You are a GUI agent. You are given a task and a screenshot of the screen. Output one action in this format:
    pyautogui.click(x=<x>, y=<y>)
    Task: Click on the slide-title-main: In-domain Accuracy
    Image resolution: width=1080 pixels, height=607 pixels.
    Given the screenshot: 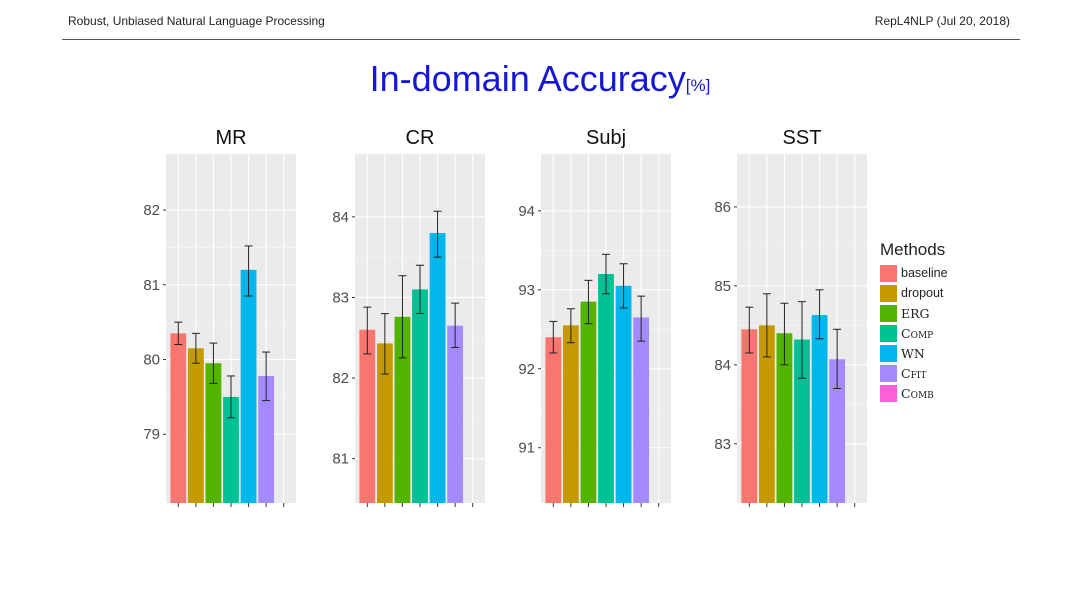 What is the action you would take?
    pyautogui.click(x=527, y=78)
    